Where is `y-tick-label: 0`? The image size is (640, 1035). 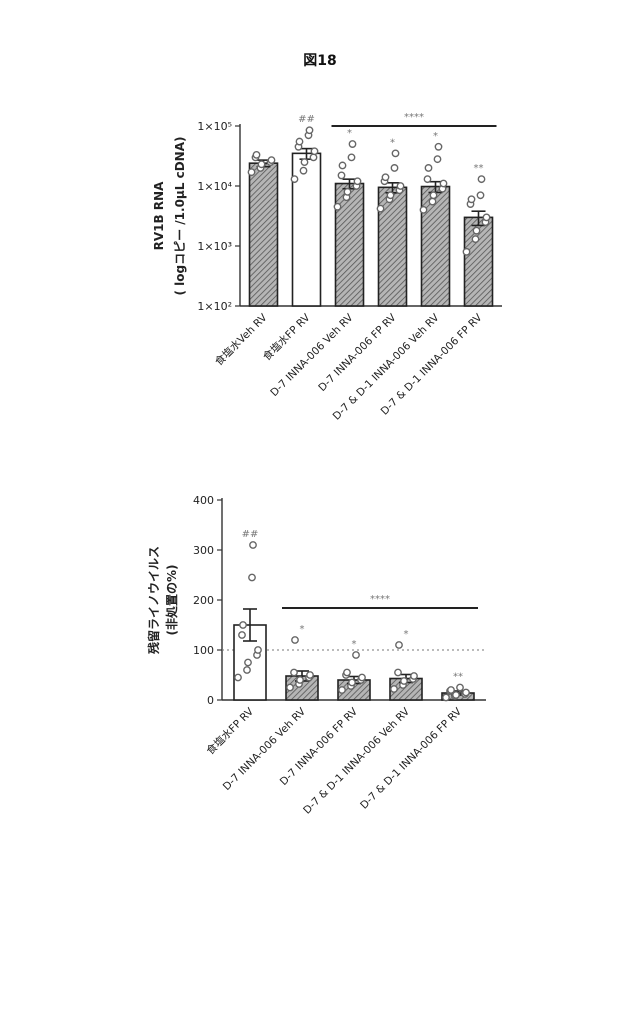 y-tick-label: 0 is located at coordinates (210, 700).